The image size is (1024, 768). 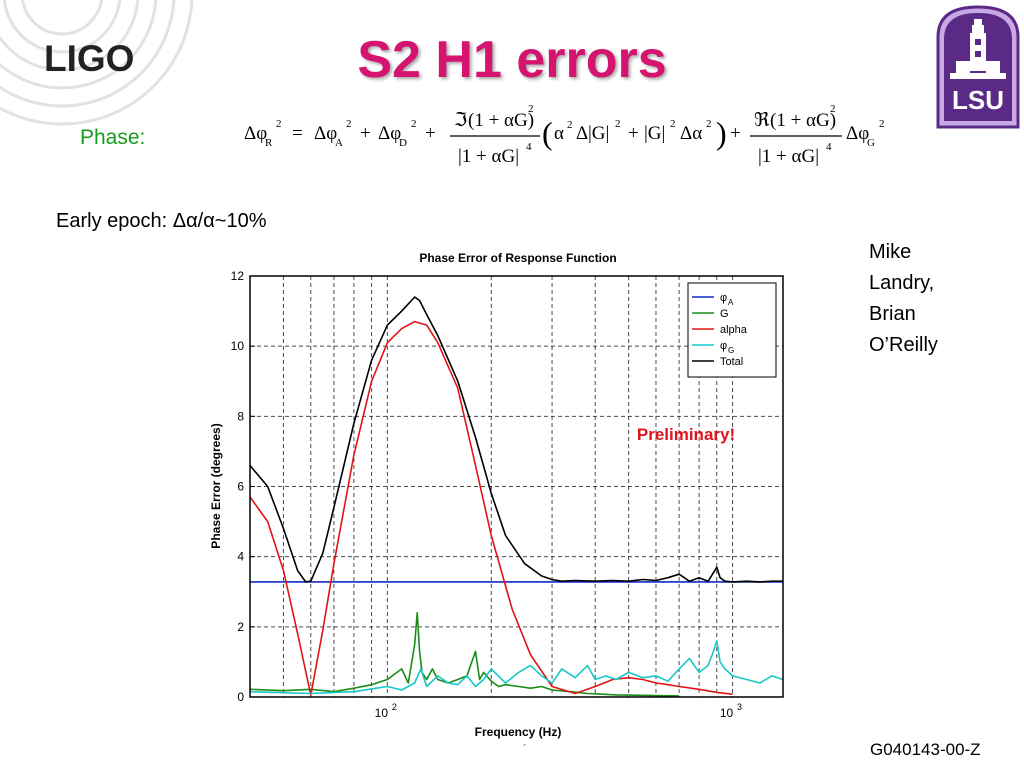 What do you see at coordinates (582, 133) in the screenshot?
I see `svg-text: Δ` at bounding box center [582, 133].